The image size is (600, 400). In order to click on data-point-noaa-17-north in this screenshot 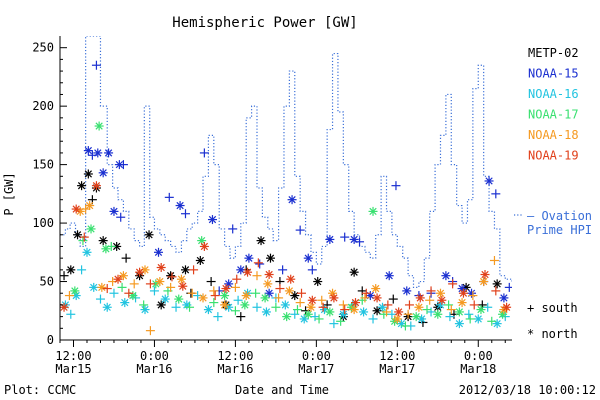, I will do `click(225, 296)`.